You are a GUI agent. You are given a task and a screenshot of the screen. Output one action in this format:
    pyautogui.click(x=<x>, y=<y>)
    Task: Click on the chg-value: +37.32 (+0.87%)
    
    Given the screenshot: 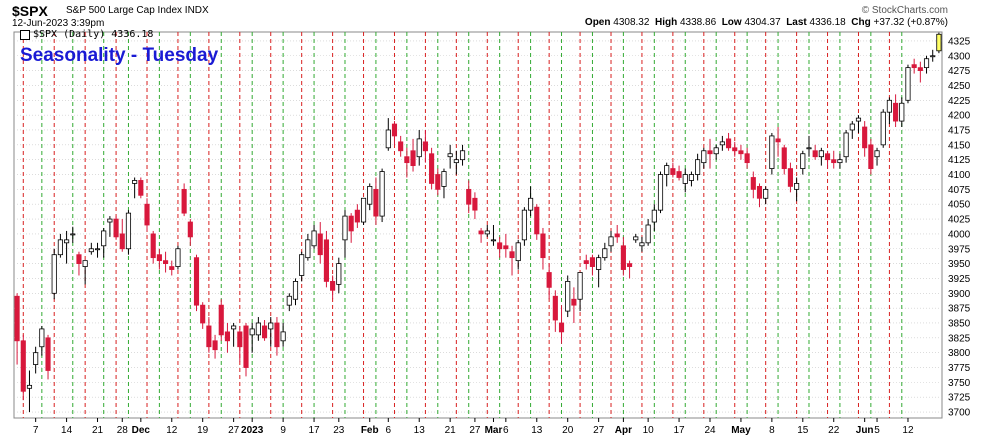 What is the action you would take?
    pyautogui.click(x=911, y=22)
    